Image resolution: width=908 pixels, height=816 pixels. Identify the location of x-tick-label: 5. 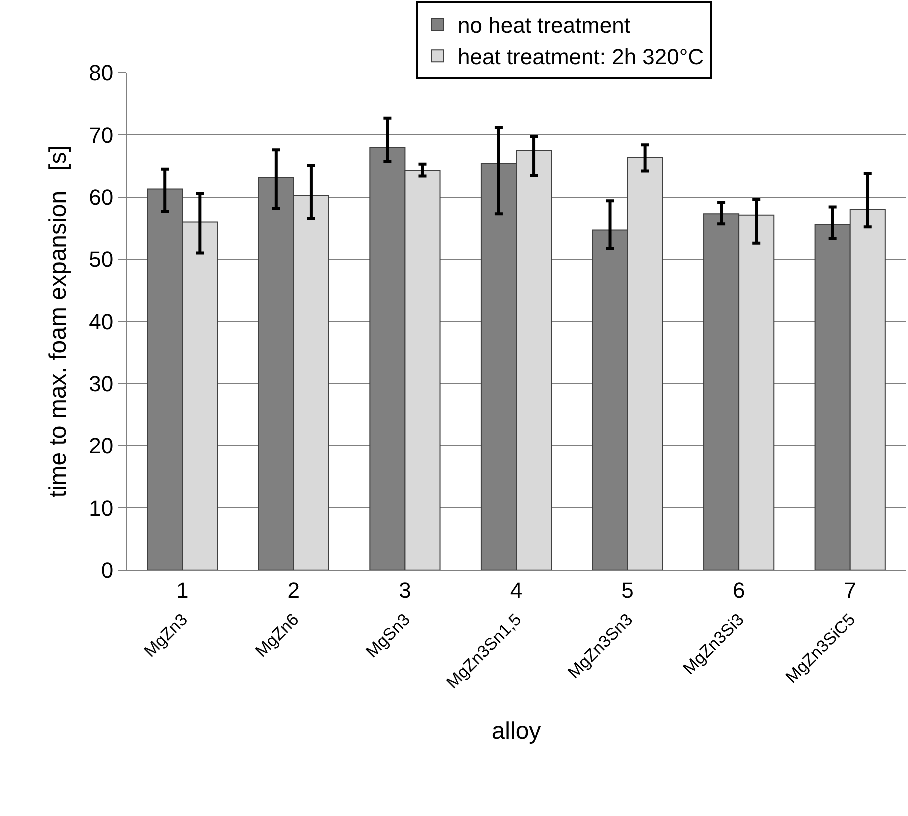
(628, 590).